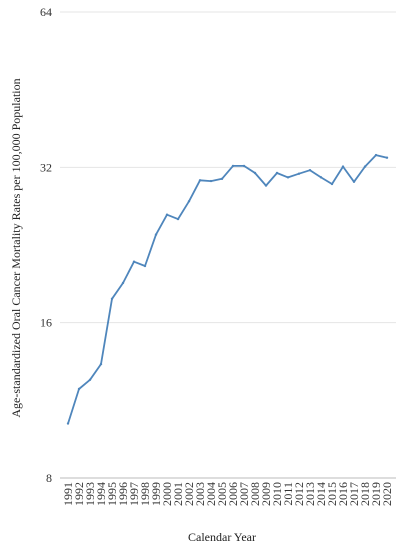  I want to click on x-tick-label: 2006, so click(233, 494).